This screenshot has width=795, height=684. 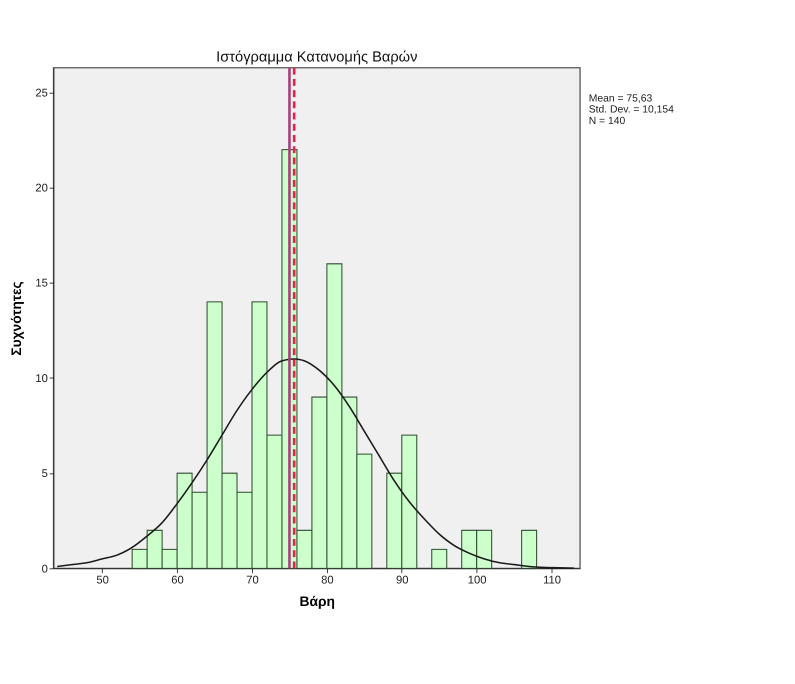 I want to click on chart-title: Ιστόγραμμα Κατανομής Βαρών, so click(x=317, y=57).